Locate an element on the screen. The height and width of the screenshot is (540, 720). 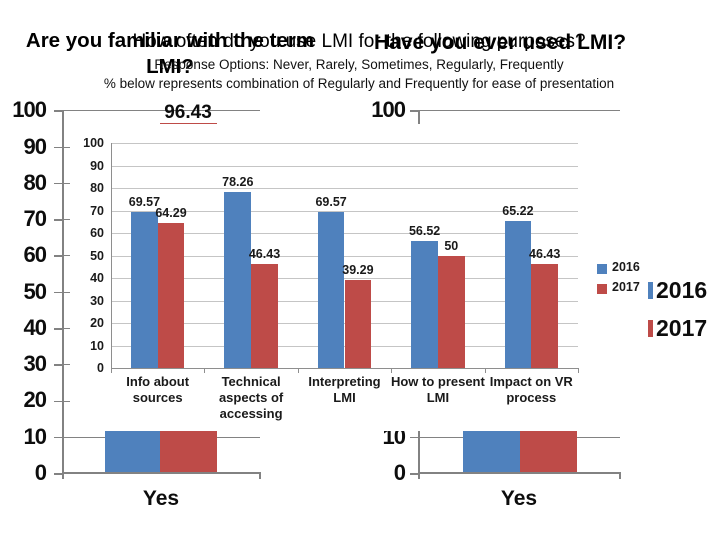
value-label: 64.29 is located at coordinates (171, 213).